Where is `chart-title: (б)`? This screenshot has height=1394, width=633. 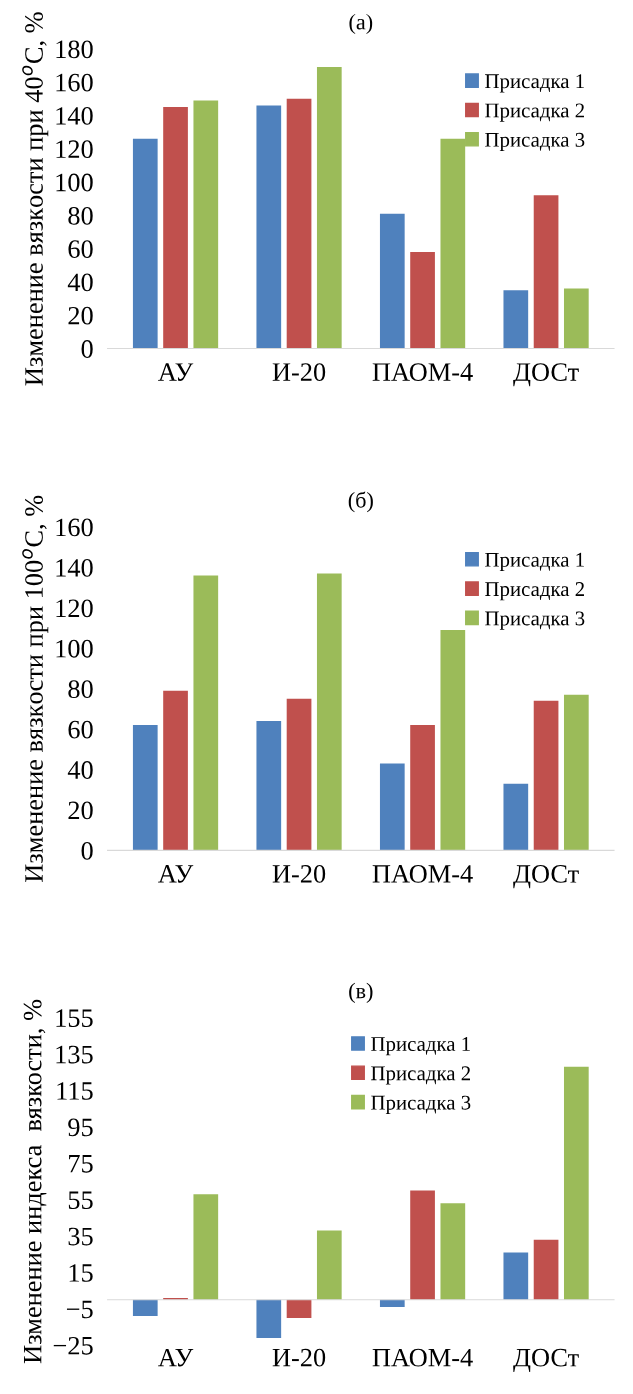 chart-title: (б) is located at coordinates (360, 502).